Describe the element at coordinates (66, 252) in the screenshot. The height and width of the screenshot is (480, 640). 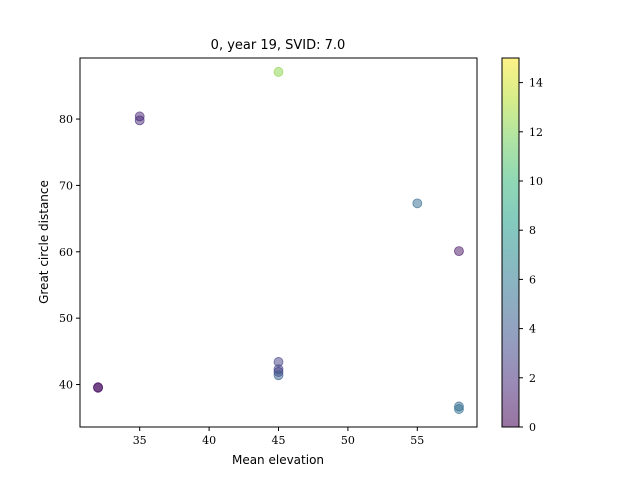
I see `y-tick-label: 60` at that location.